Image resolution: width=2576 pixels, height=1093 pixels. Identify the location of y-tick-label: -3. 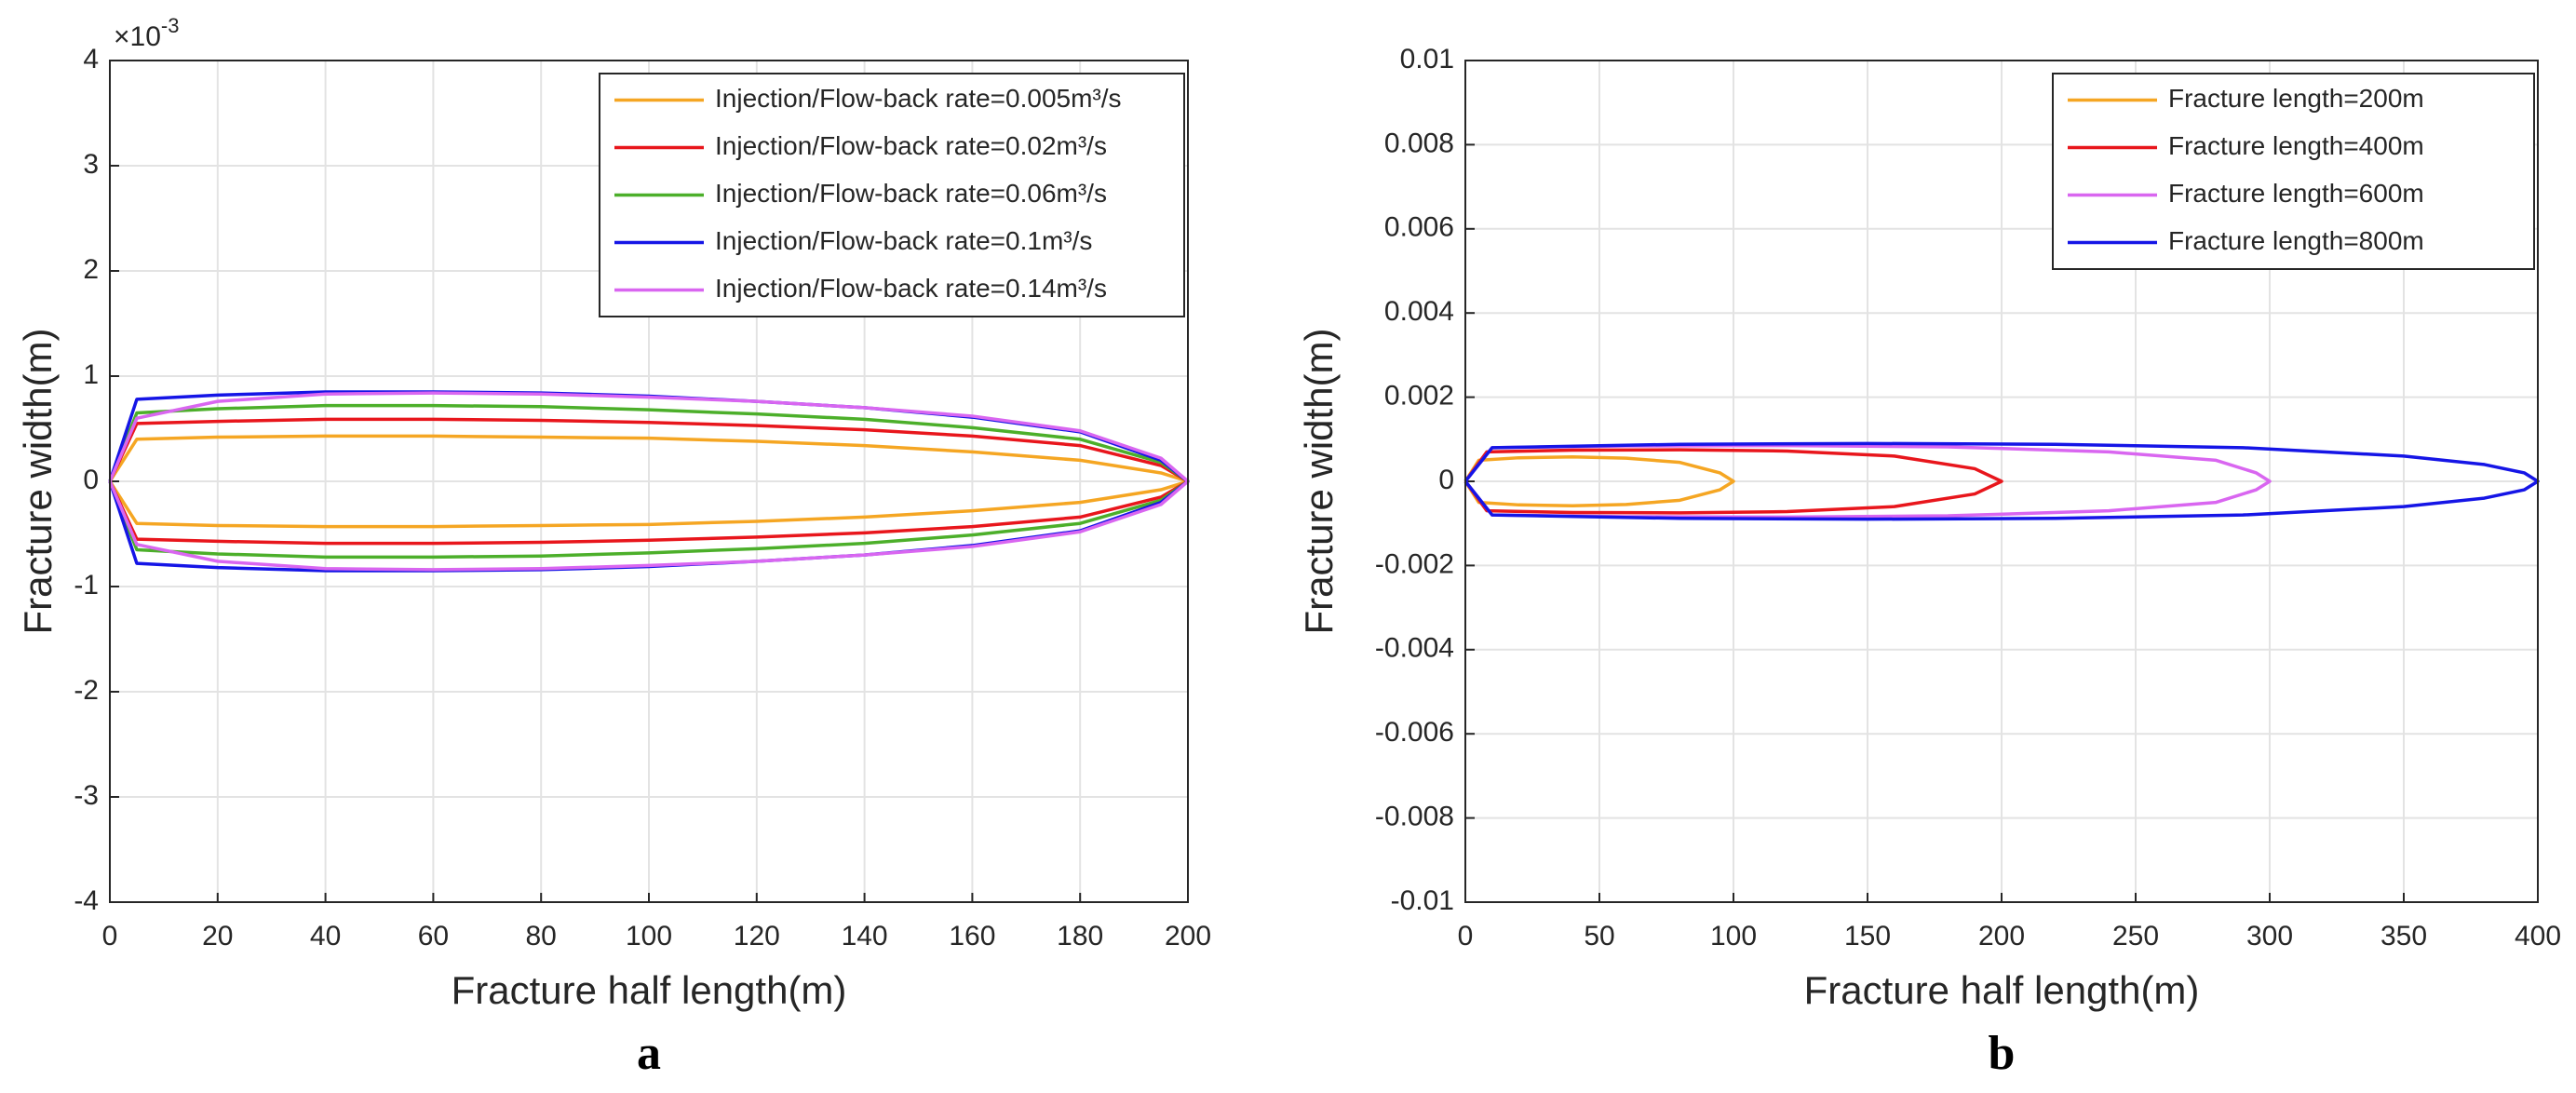
(86, 795).